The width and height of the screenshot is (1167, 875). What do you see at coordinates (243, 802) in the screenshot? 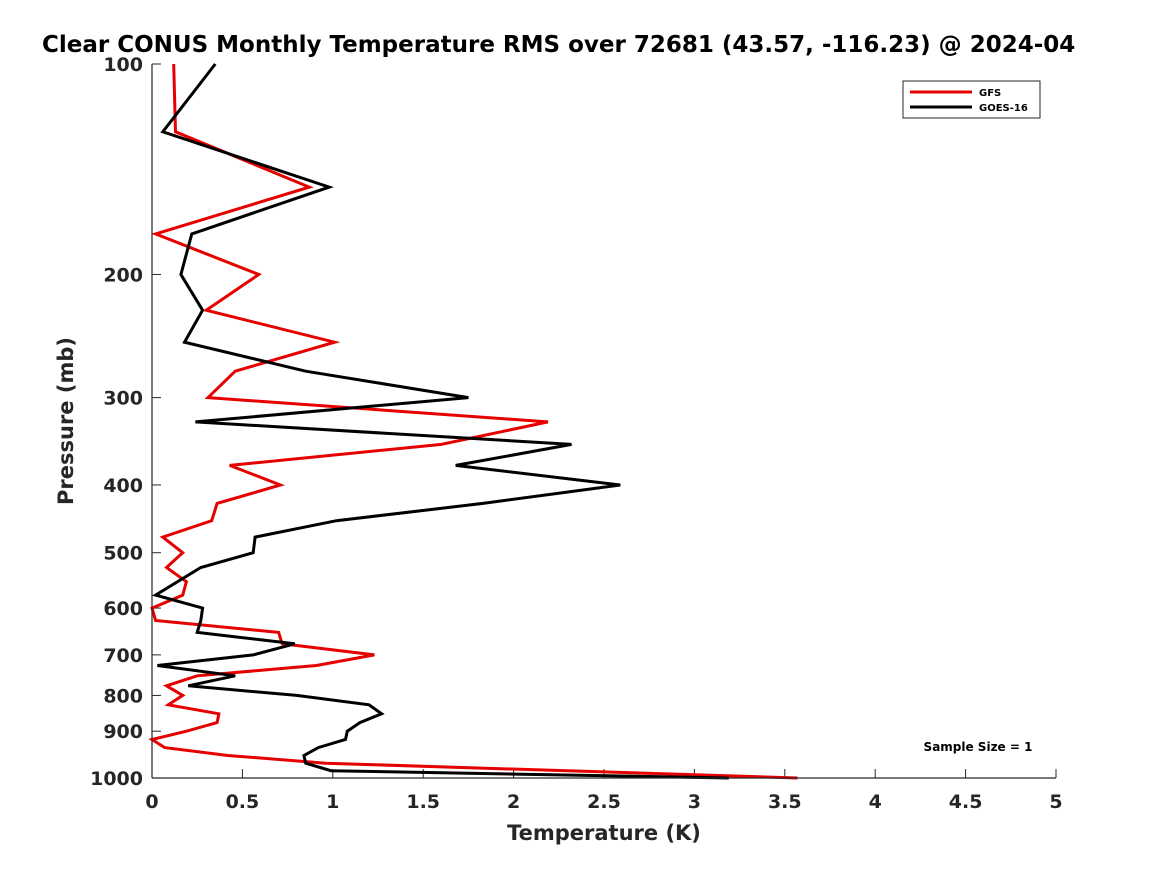
I see `x-tick-label: 0.5` at bounding box center [243, 802].